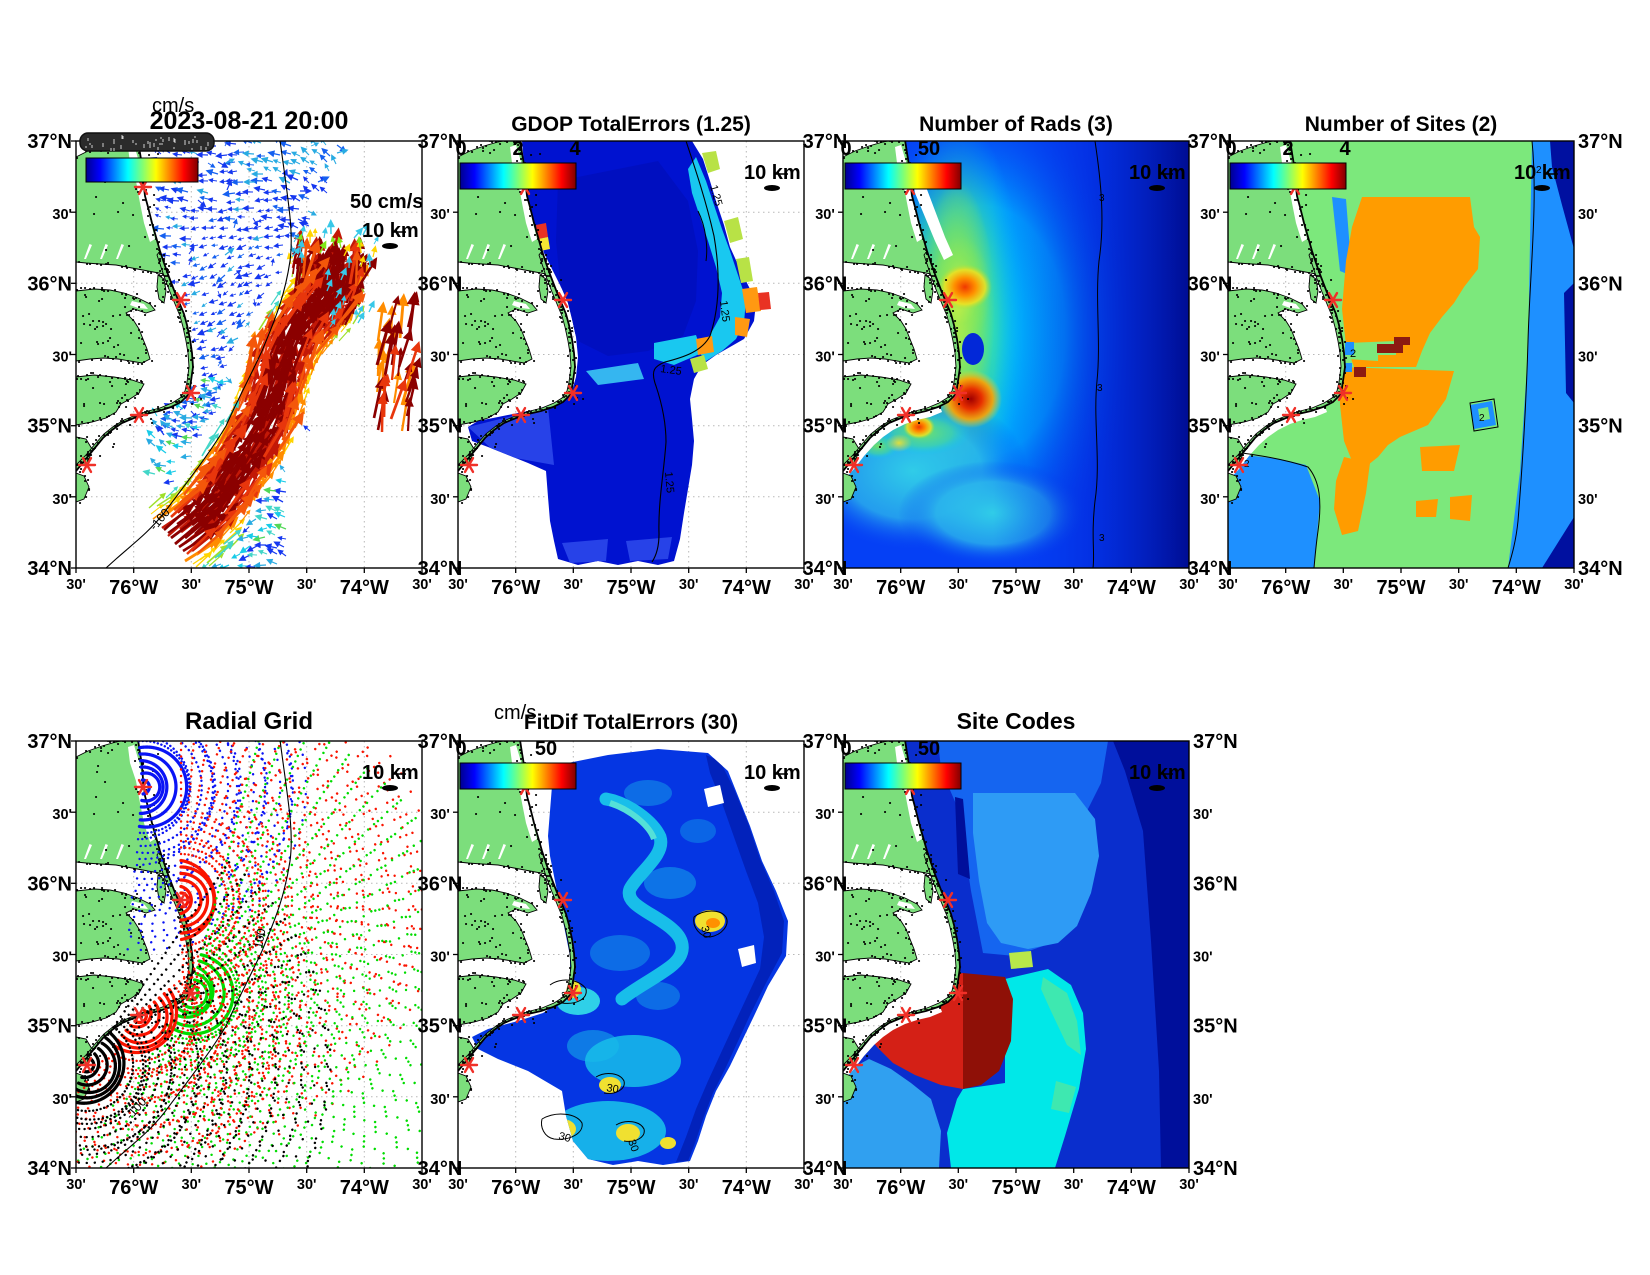  Describe the element at coordinates (546, 749) in the screenshot. I see `svg-text: 50` at that location.